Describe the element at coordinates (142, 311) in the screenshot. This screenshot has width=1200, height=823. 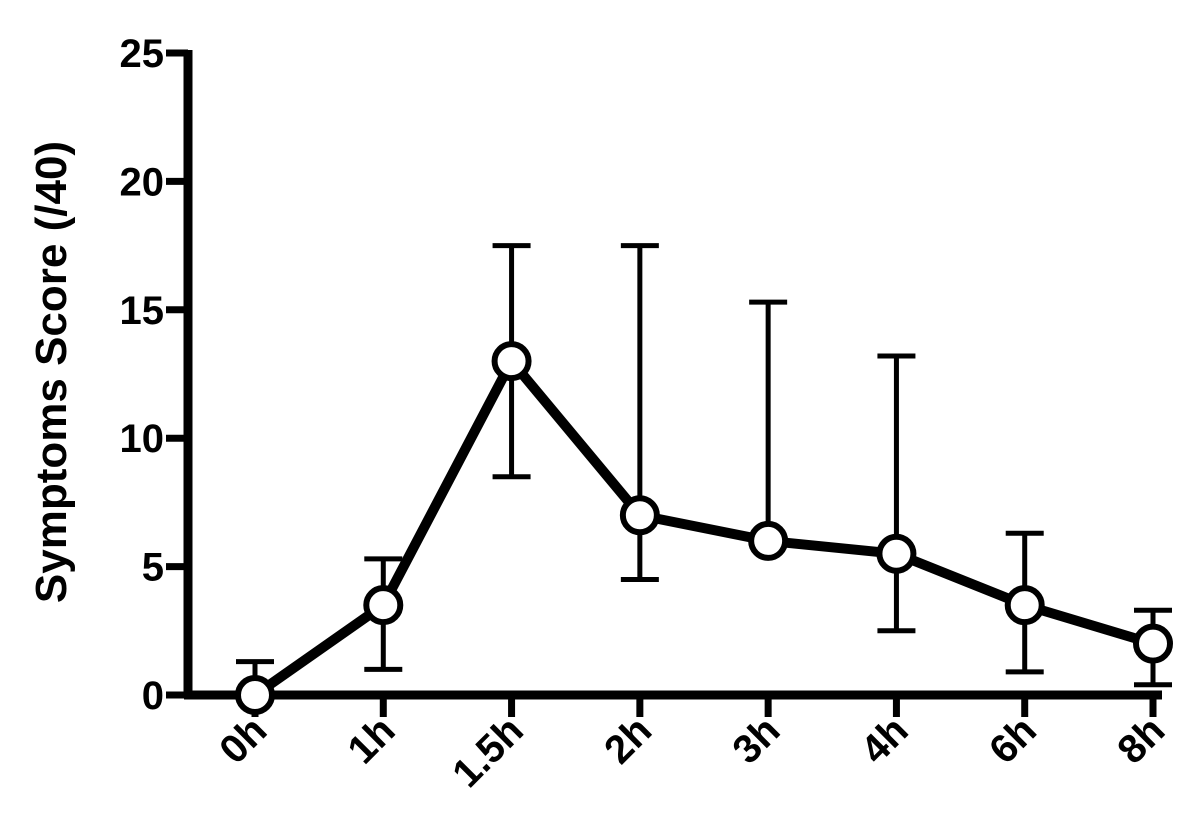
I see `y-tick-label: 15` at that location.